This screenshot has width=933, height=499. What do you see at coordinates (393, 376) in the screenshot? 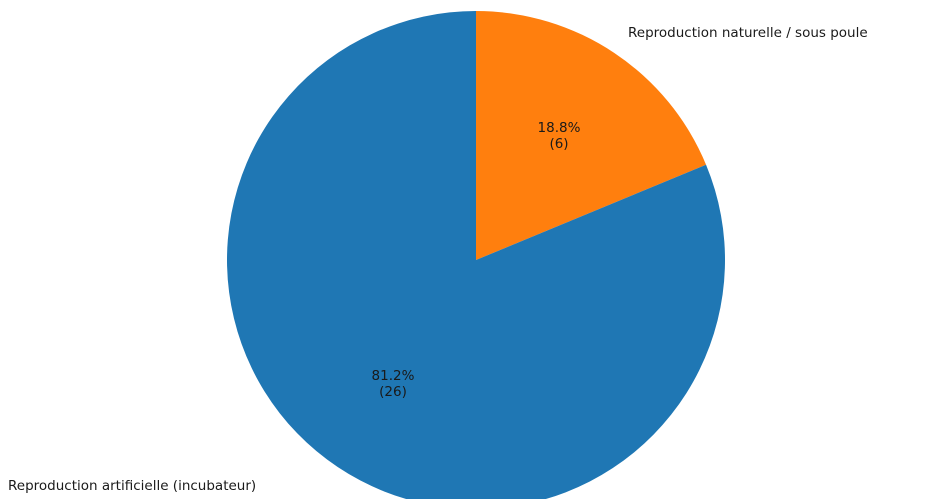
I see `slice-percent-label: 81.2%` at bounding box center [393, 376].